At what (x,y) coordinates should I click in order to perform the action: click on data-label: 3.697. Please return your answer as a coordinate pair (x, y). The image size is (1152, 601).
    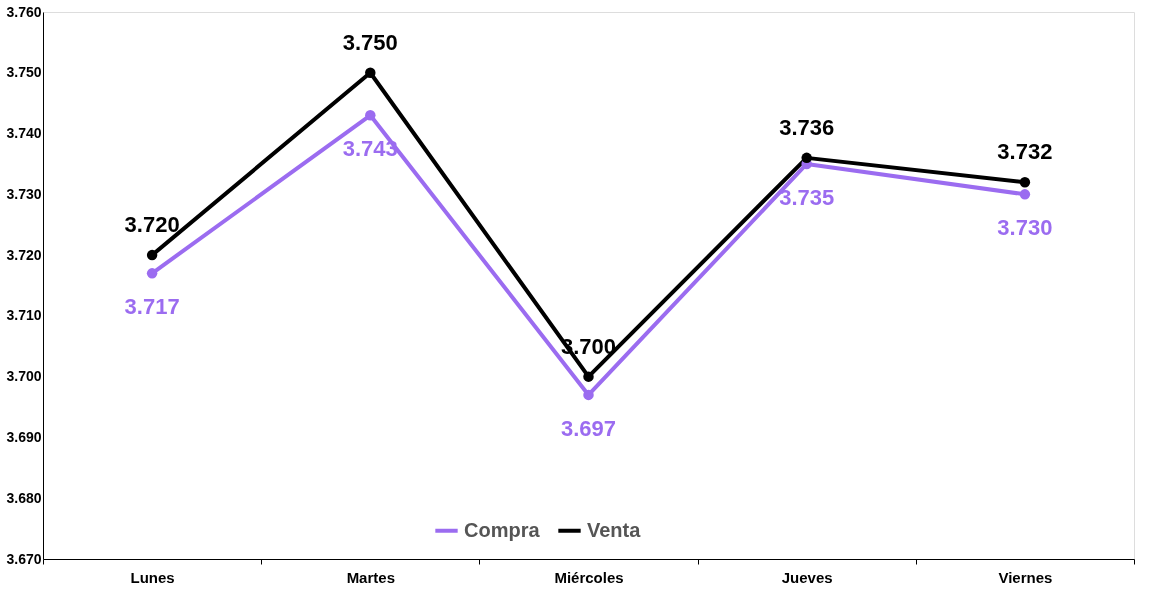
    Looking at the image, I should click on (588, 428).